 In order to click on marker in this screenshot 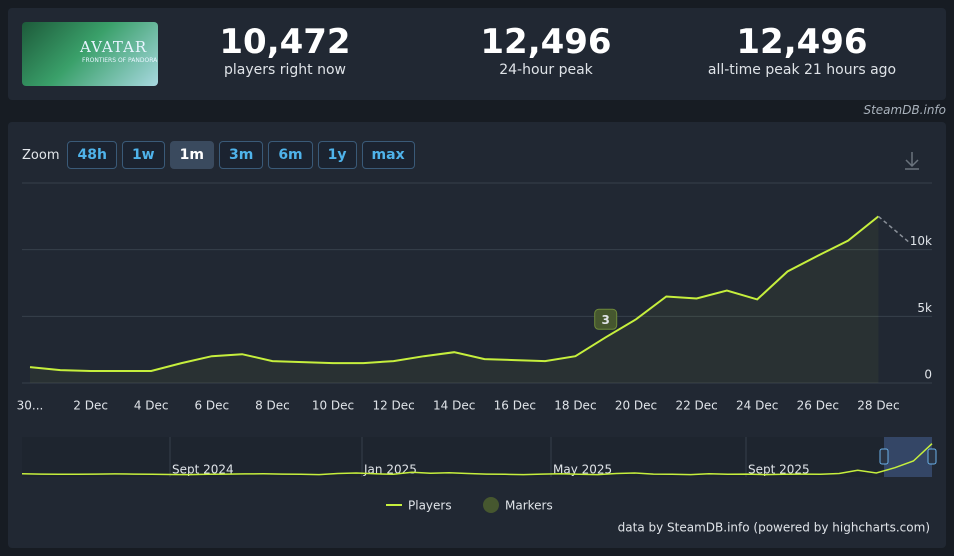, I will do `click(606, 319)`.